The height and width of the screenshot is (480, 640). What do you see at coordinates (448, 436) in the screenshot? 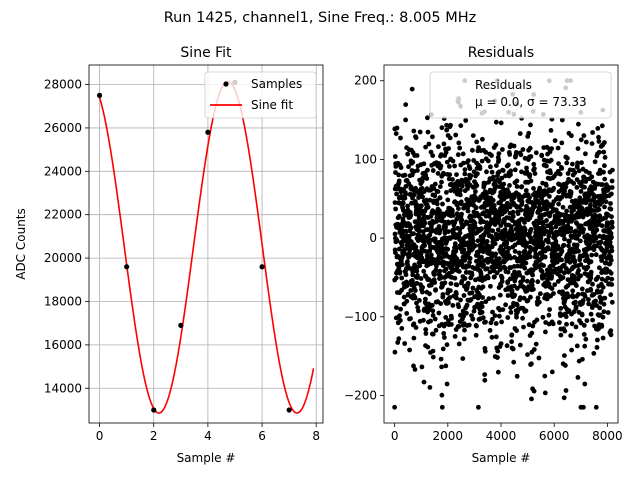
I see `residuals-xtick-label: 2000` at bounding box center [448, 436].